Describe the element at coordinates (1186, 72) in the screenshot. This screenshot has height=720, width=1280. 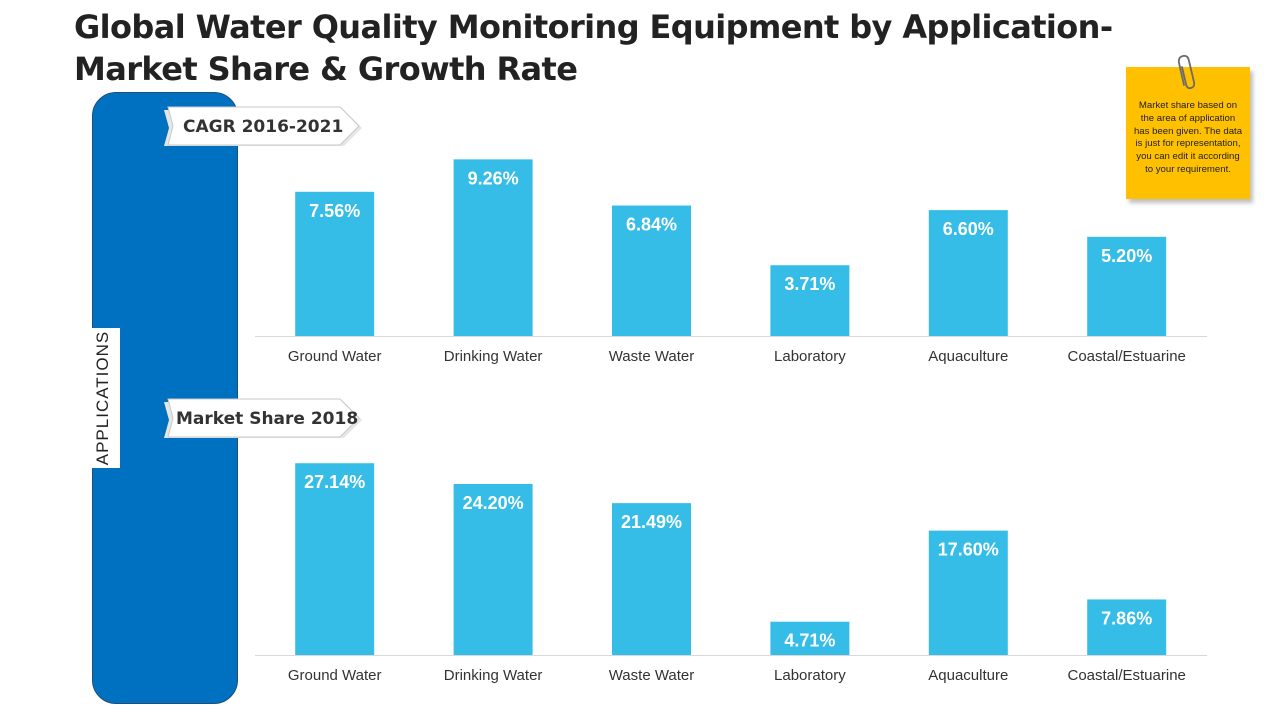
I see `paperclip-icon` at that location.